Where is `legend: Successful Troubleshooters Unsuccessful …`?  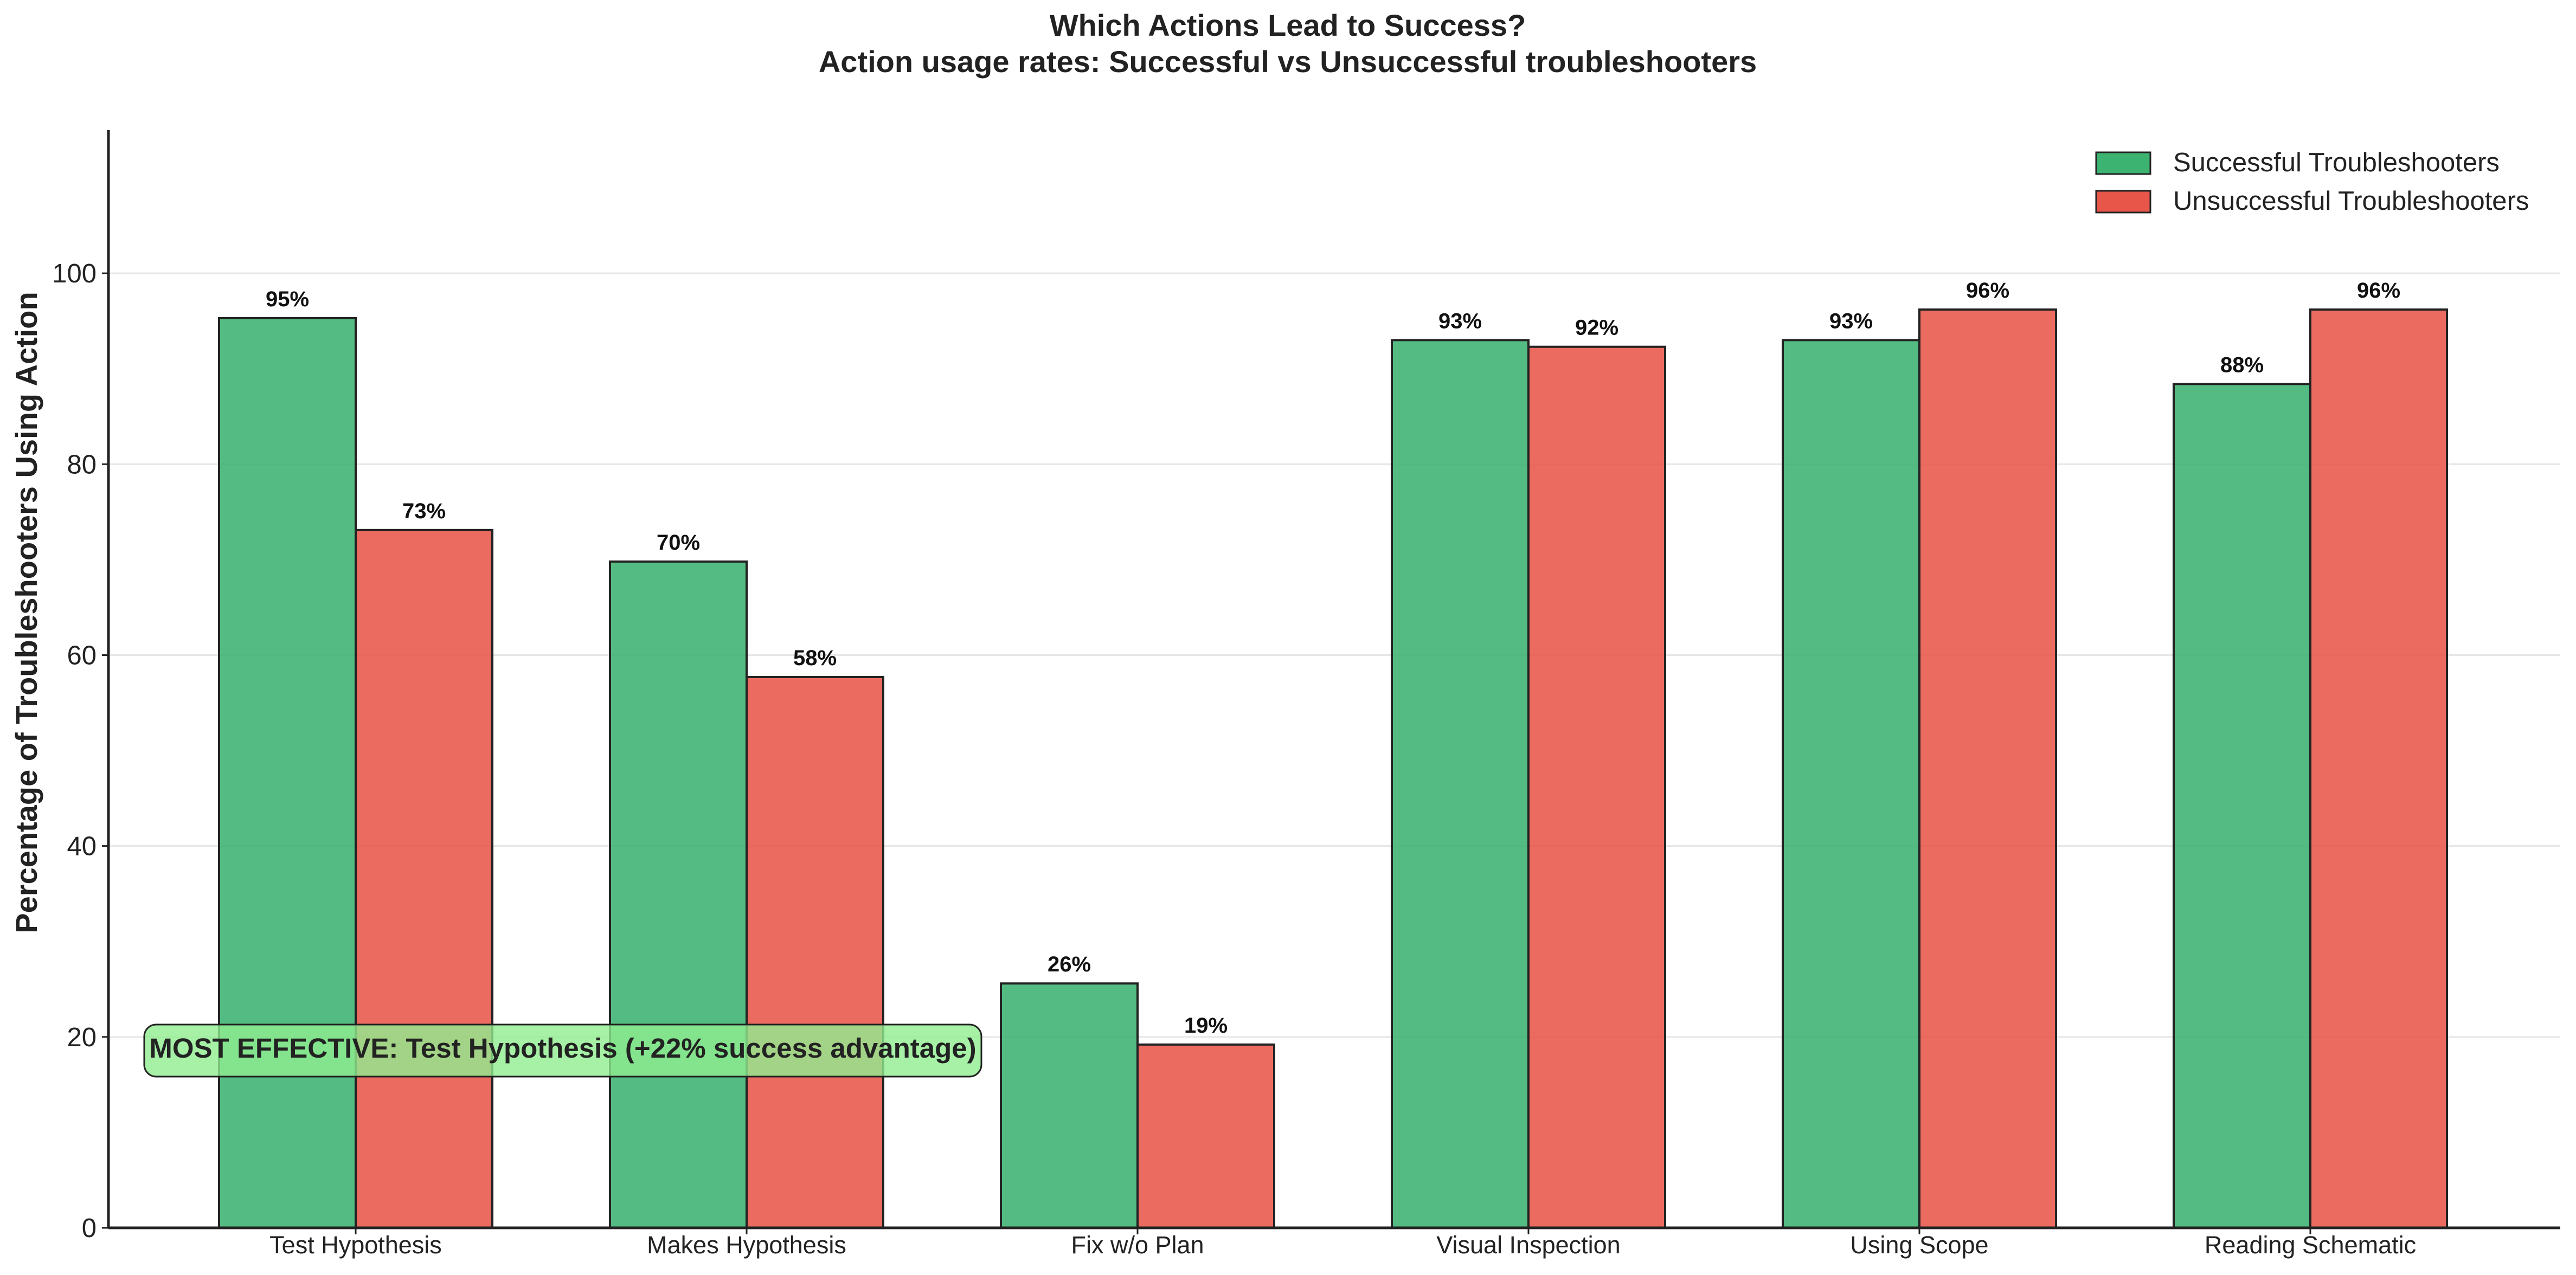 legend: Successful Troubleshooters Unsuccessful … is located at coordinates (2312, 182).